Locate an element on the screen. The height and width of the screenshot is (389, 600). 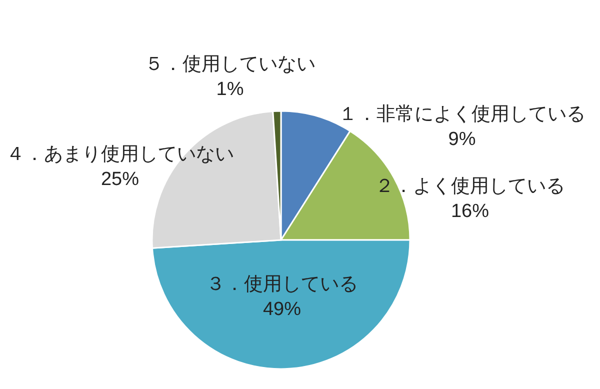
slice-label: ５．使用していない is located at coordinates (230, 64).